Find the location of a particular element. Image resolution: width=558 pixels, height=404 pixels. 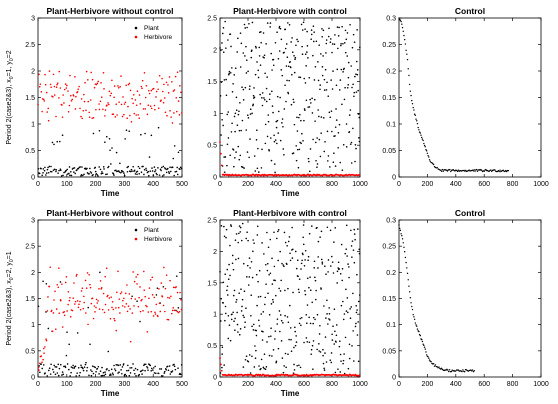

y-tick-label: 0.1 is located at coordinates (391, 125).